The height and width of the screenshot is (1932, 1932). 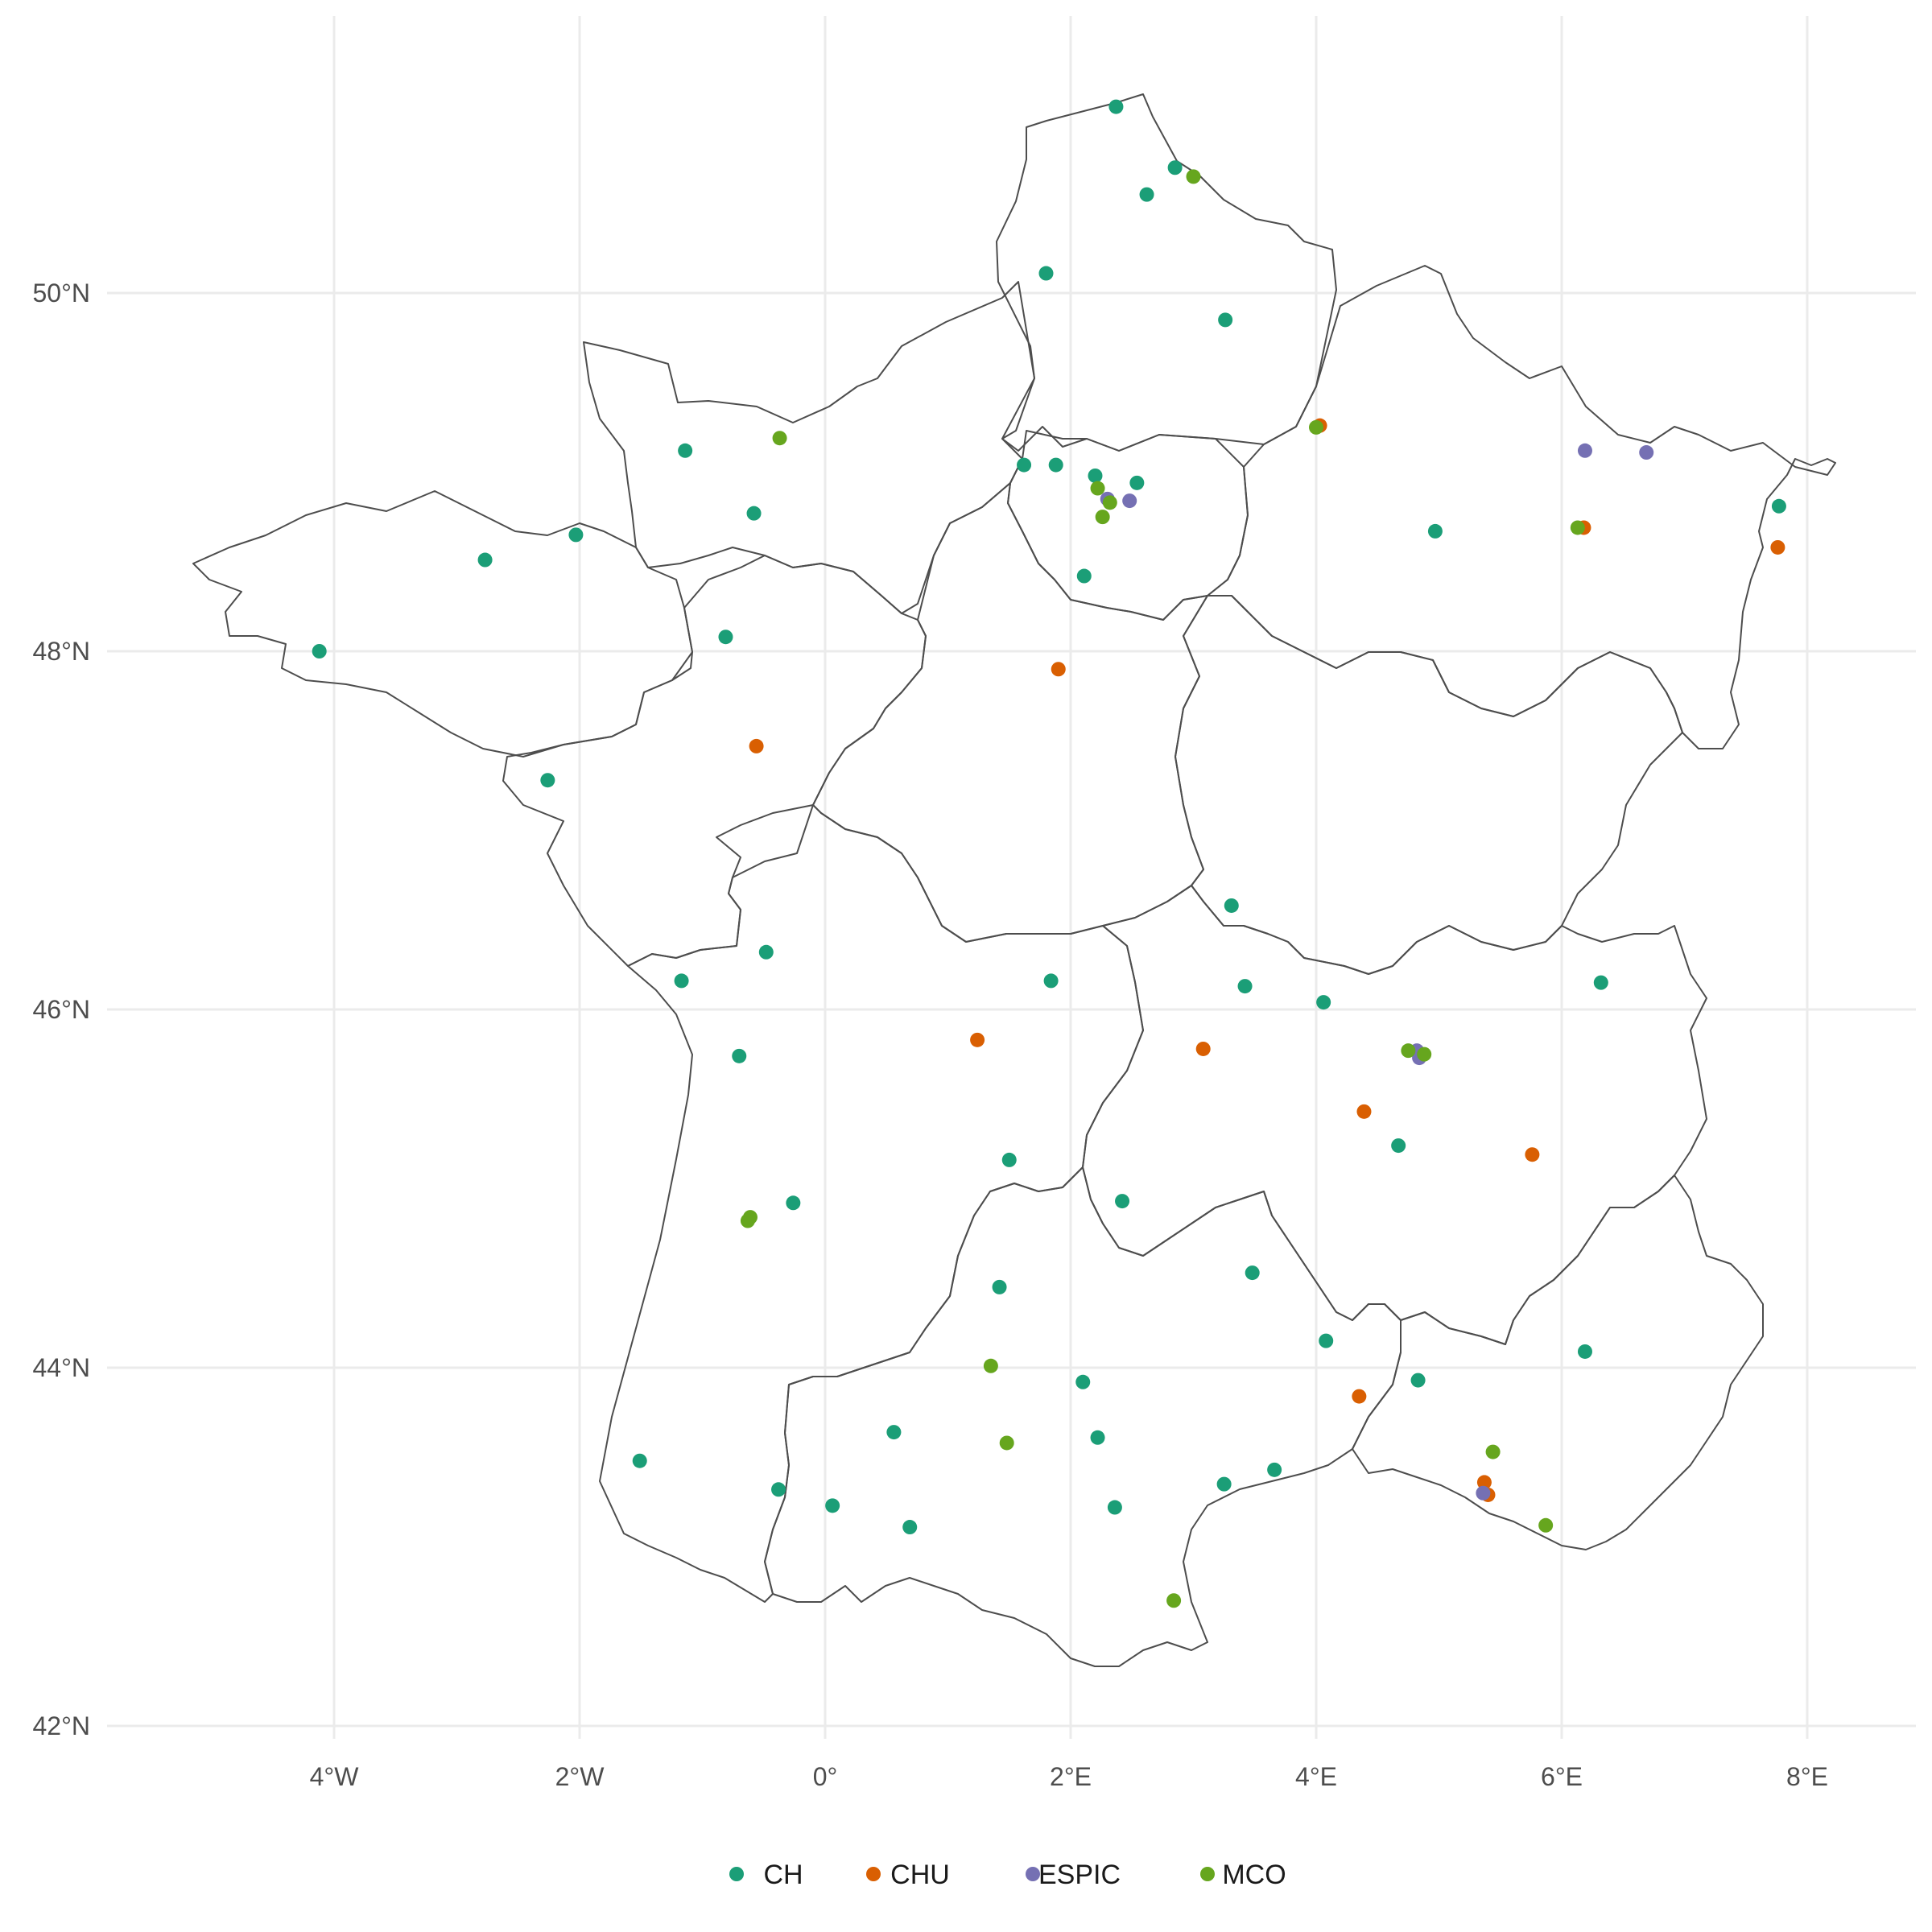 I want to click on legend-label-mco: MCO, so click(x=1254, y=1875).